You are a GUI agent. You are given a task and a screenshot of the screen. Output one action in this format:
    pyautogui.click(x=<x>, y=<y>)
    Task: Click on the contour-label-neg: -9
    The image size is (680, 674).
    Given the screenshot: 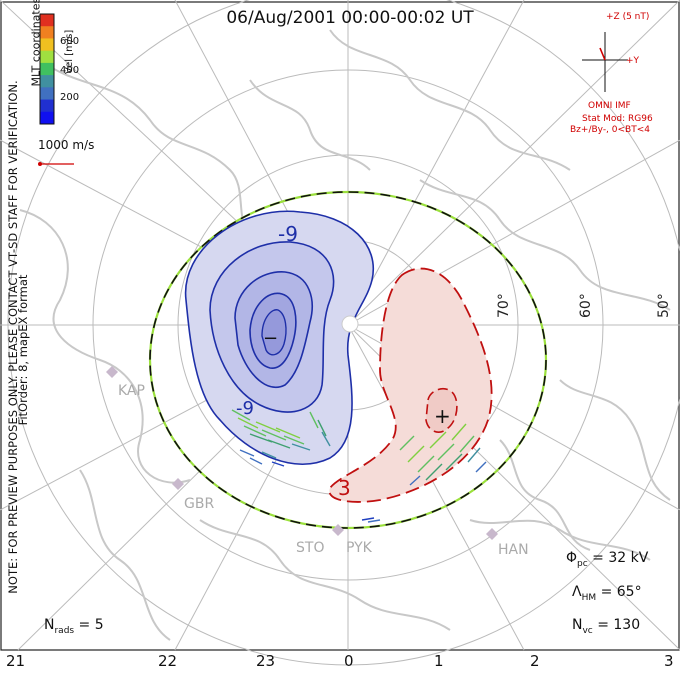 What is the action you would take?
    pyautogui.click(x=288, y=234)
    